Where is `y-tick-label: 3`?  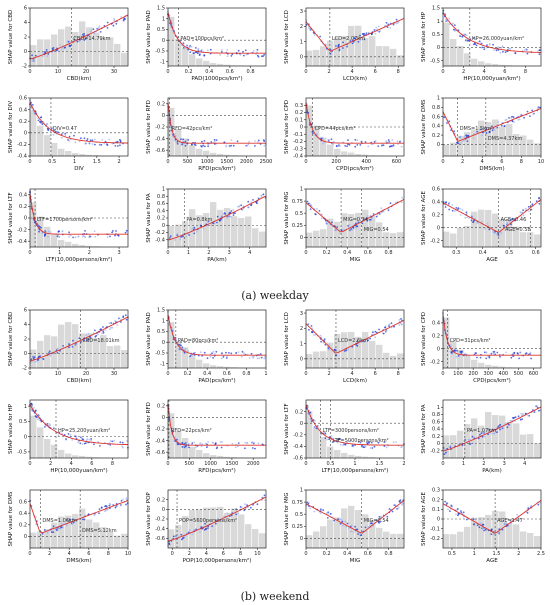 y-tick-label: 3 is located at coordinates (301, 314).